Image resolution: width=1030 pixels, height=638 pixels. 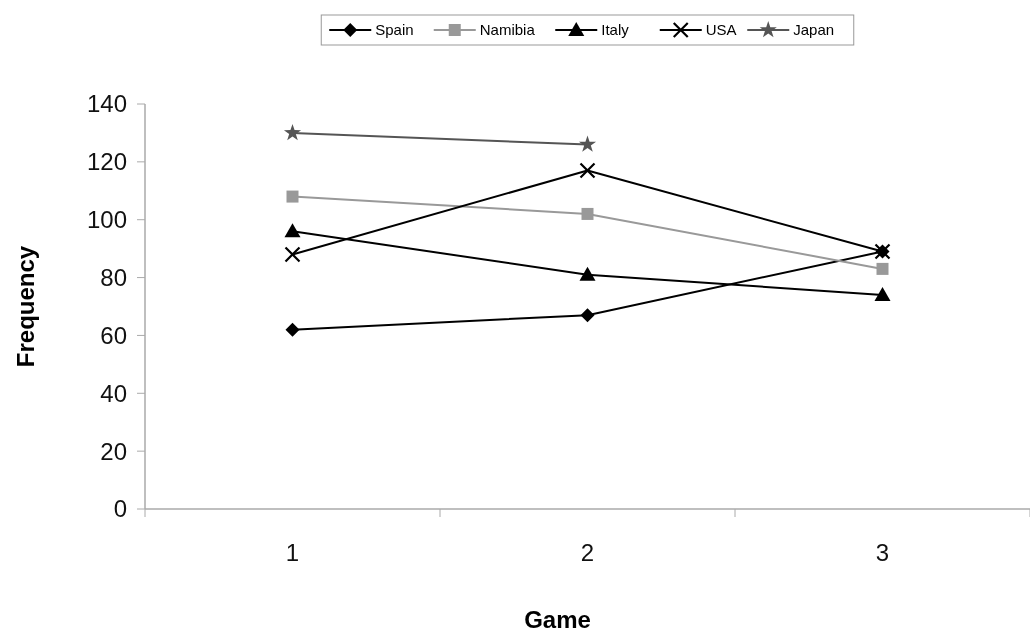 I want to click on y-tick-label: 140, so click(x=106, y=104).